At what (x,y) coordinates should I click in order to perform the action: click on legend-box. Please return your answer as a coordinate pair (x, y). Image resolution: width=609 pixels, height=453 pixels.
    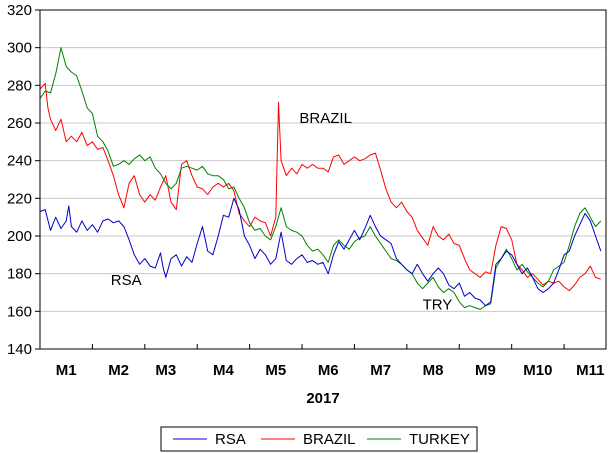
    Looking at the image, I should click on (319, 439).